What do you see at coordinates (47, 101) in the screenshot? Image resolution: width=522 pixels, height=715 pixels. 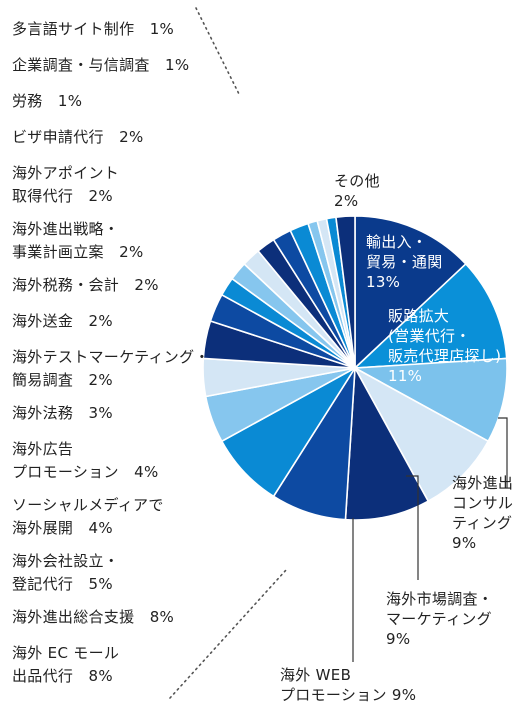 I see `legend-item: 労務 1%` at bounding box center [47, 101].